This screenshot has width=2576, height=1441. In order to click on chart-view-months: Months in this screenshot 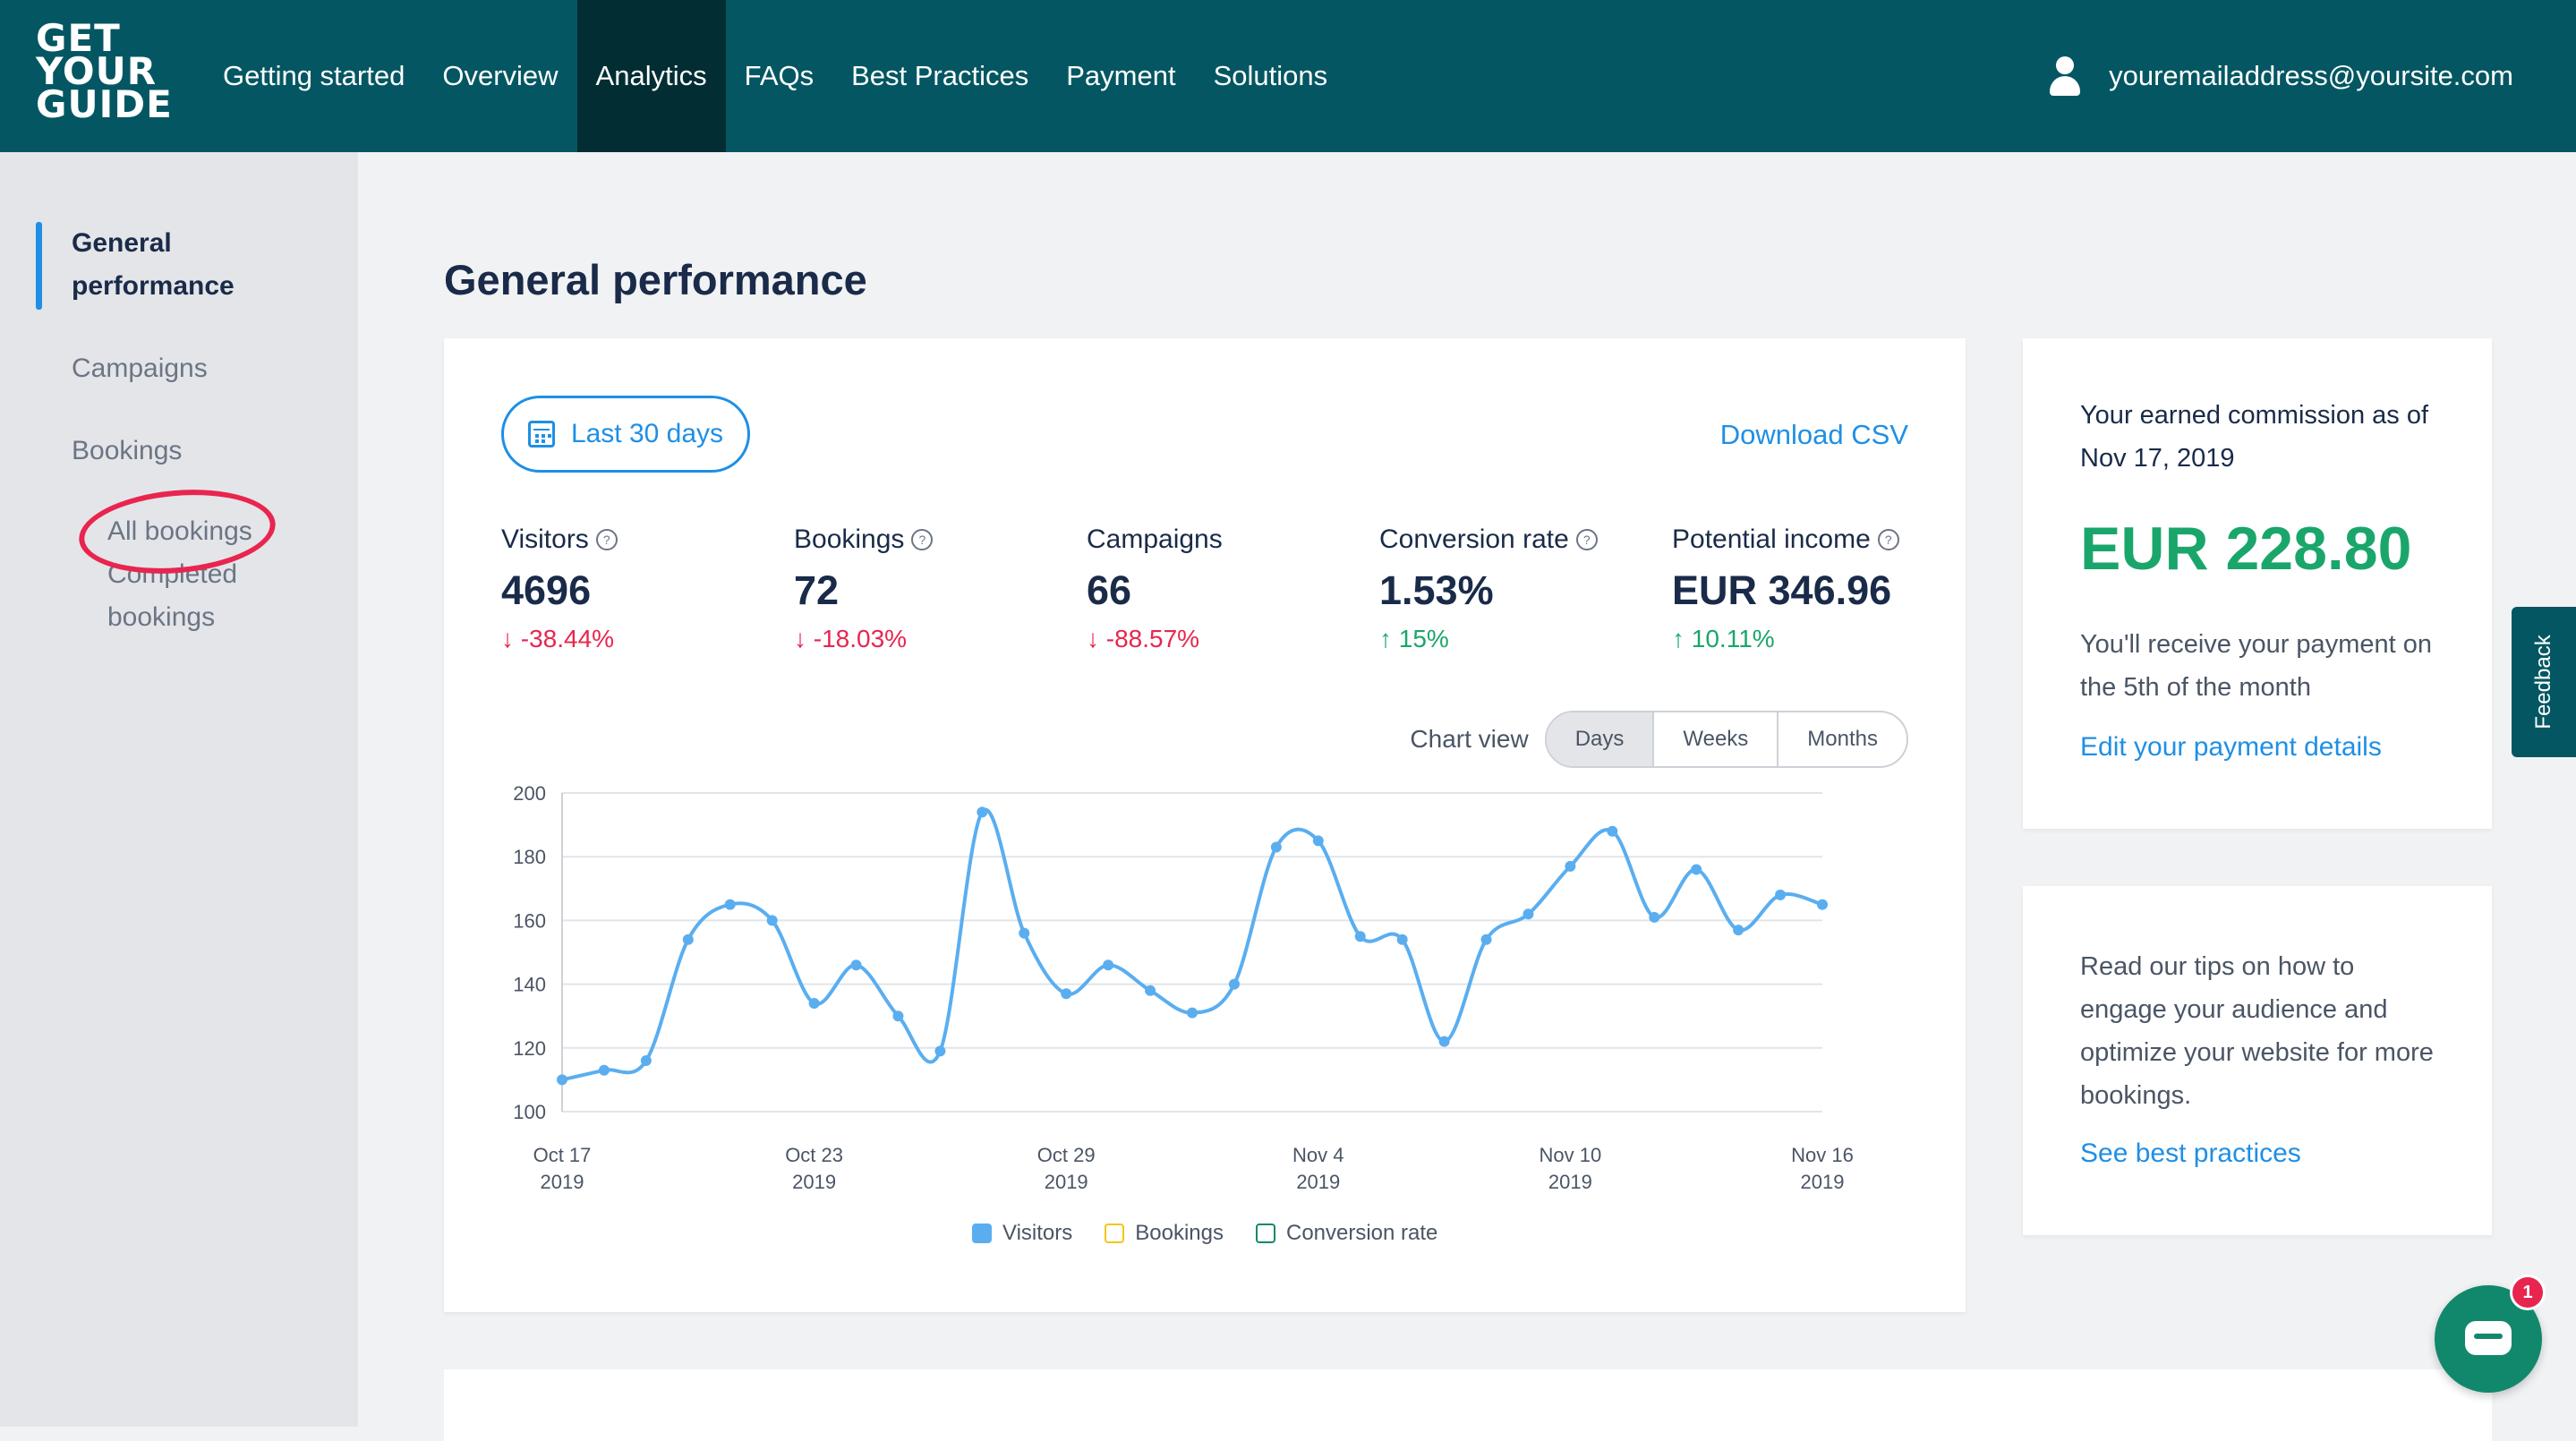, I will do `click(1841, 739)`.